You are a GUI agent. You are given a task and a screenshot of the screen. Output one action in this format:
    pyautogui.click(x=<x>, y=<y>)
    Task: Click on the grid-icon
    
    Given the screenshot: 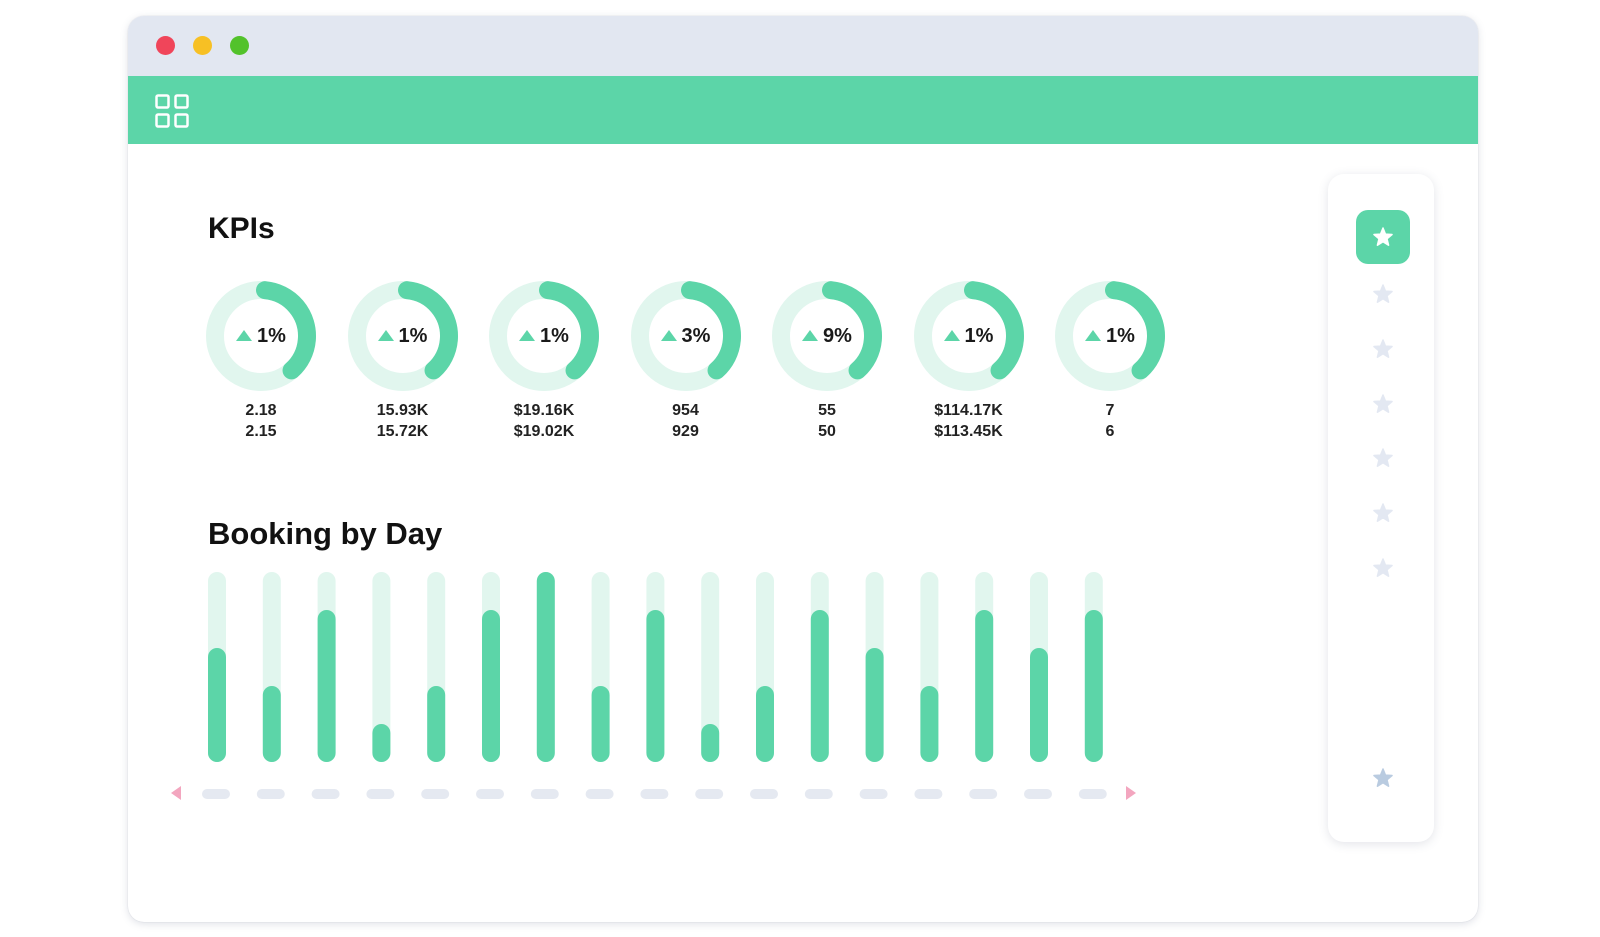 What is the action you would take?
    pyautogui.click(x=172, y=111)
    